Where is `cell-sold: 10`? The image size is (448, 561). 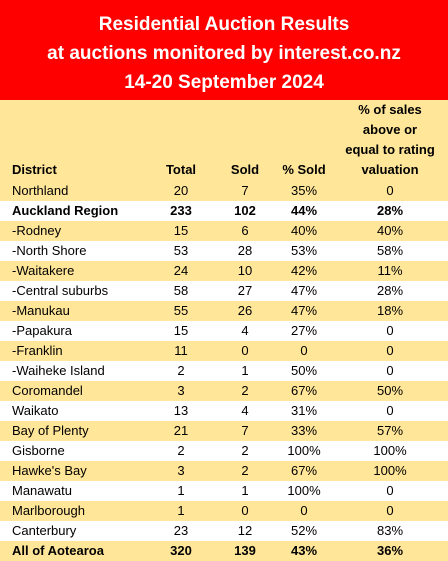 cell-sold: 10 is located at coordinates (245, 270).